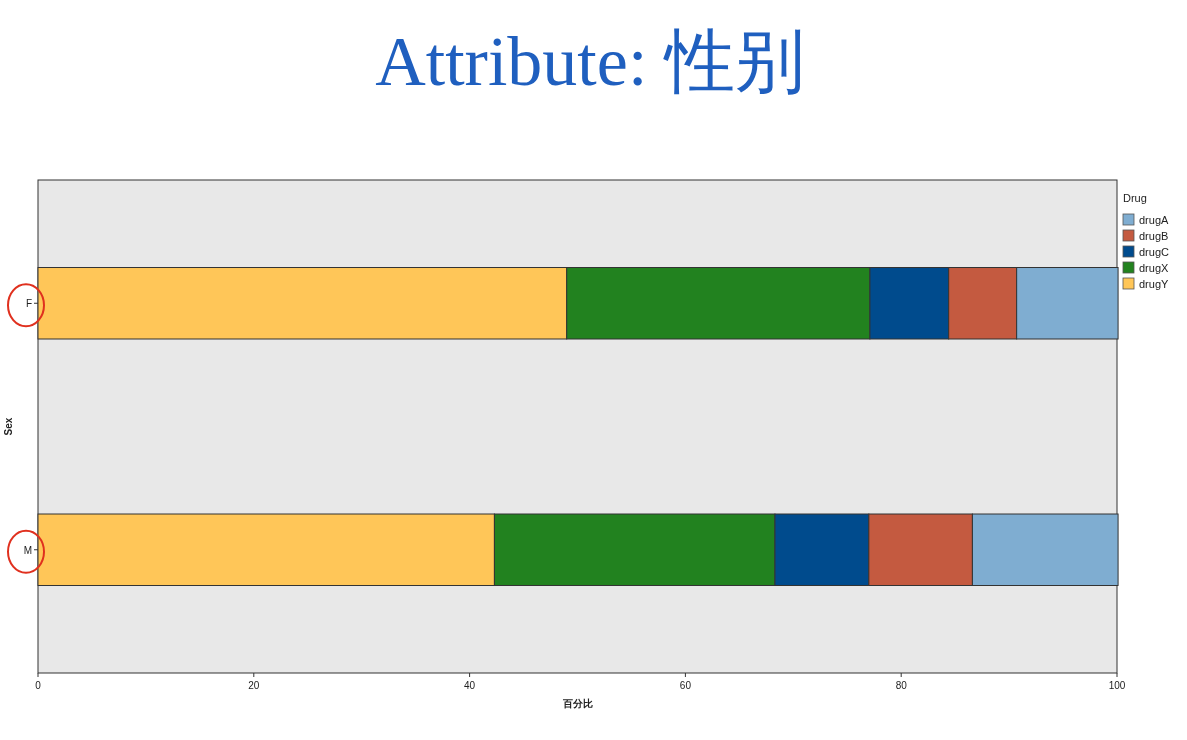 Image resolution: width=1187 pixels, height=740 pixels. What do you see at coordinates (8, 426) in the screenshot?
I see `y-axis-title: Sex` at bounding box center [8, 426].